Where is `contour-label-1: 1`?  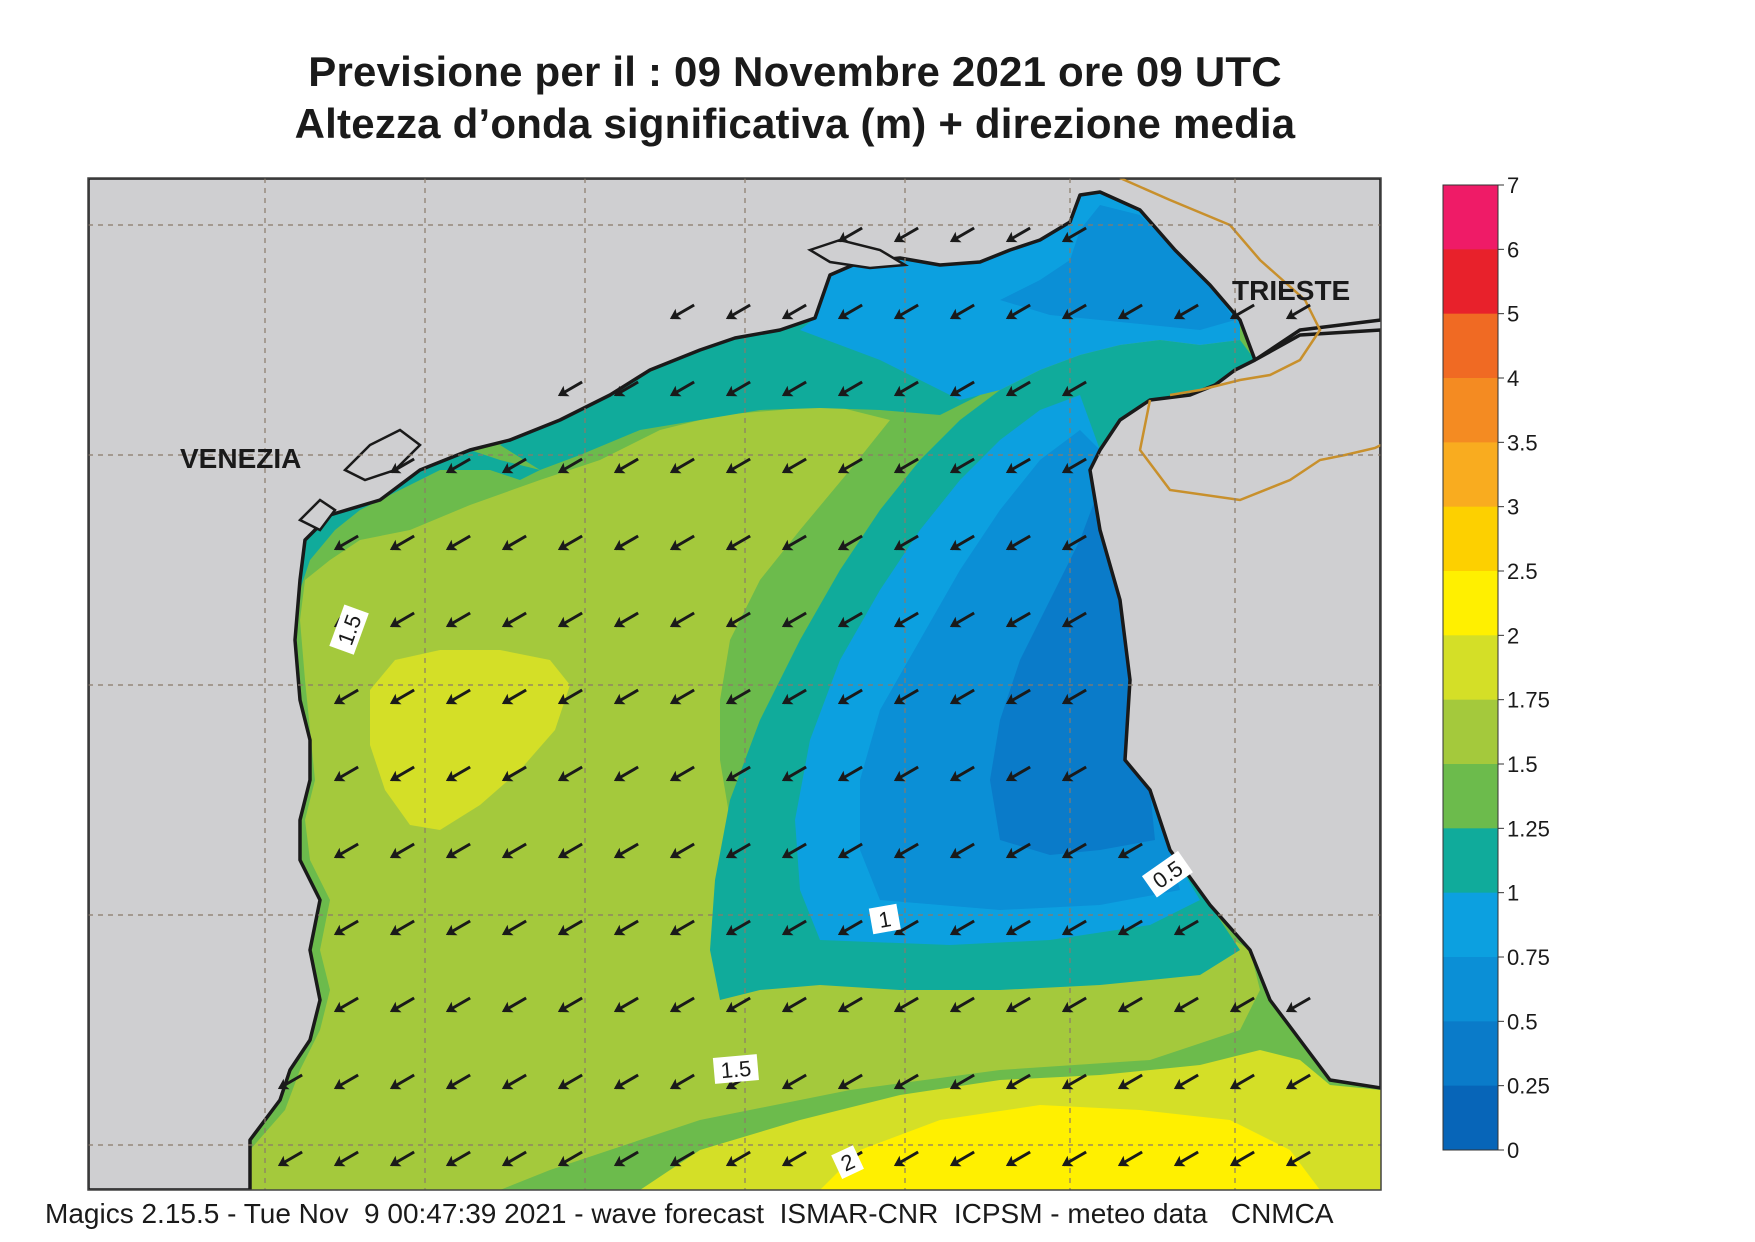 contour-label-1: 1 is located at coordinates (885, 919).